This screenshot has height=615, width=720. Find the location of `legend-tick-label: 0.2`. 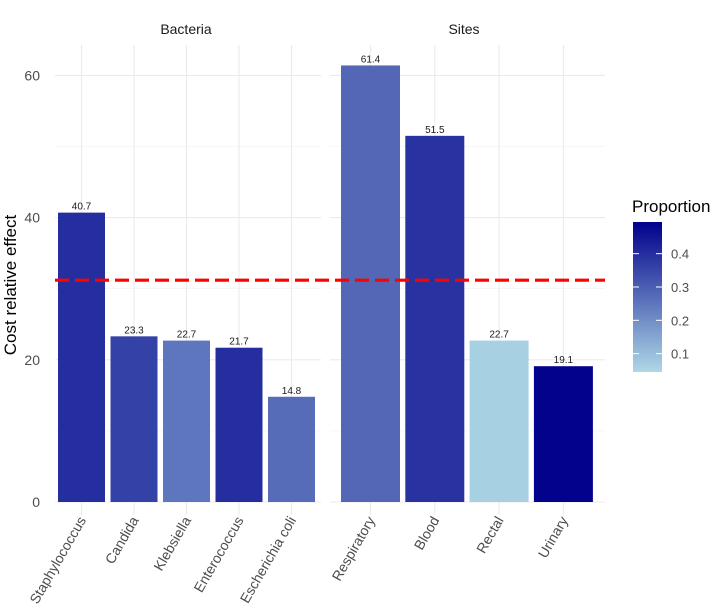

legend-tick-label: 0.2 is located at coordinates (680, 320).